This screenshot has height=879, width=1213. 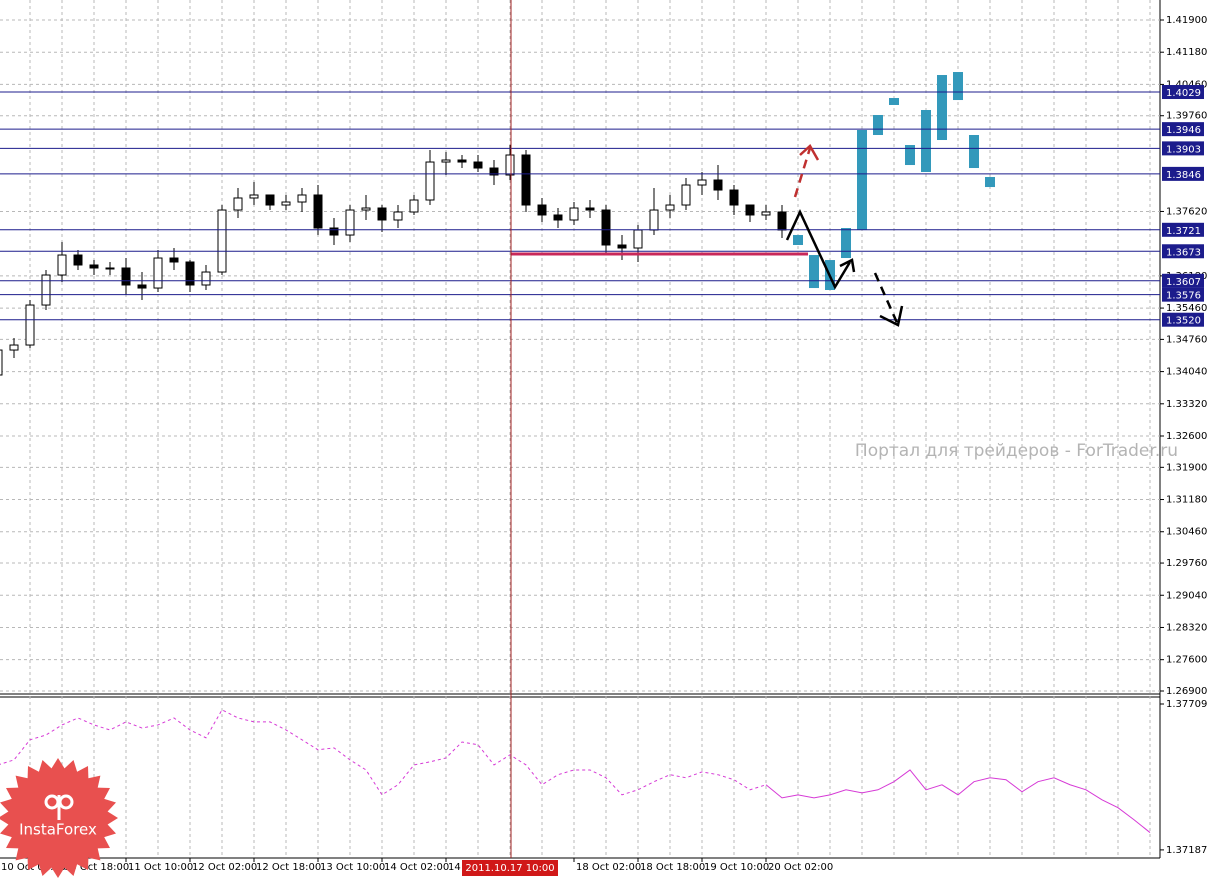 What do you see at coordinates (1186, 372) in the screenshot?
I see `y-tick-label: 1.34040` at bounding box center [1186, 372].